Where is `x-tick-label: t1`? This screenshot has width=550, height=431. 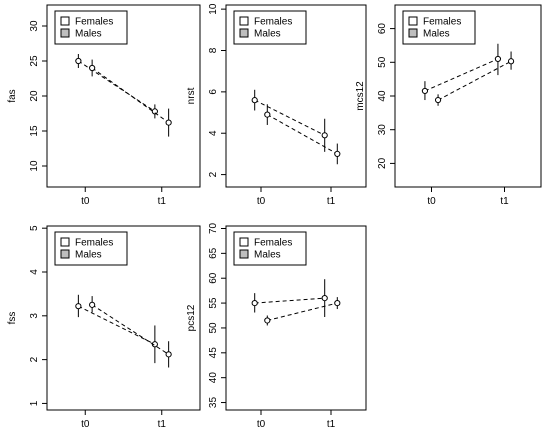
x-tick-label: t1 is located at coordinates (504, 201).